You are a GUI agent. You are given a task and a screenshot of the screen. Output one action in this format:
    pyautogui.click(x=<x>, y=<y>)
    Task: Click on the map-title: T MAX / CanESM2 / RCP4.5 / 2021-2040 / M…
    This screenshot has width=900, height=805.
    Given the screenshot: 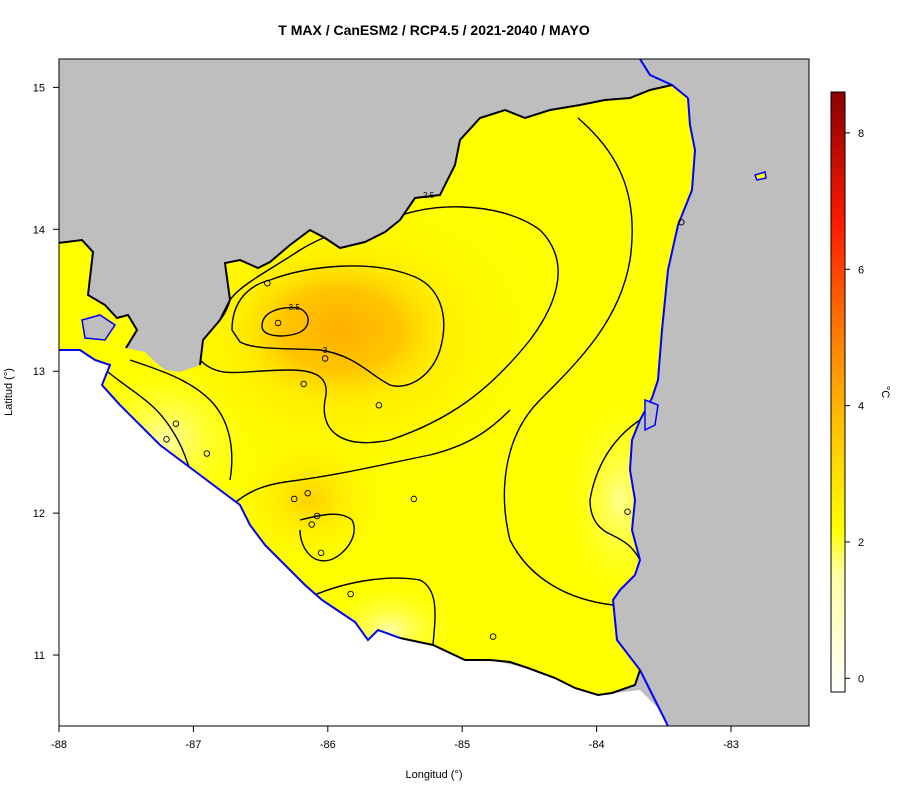 What is the action you would take?
    pyautogui.click(x=434, y=30)
    